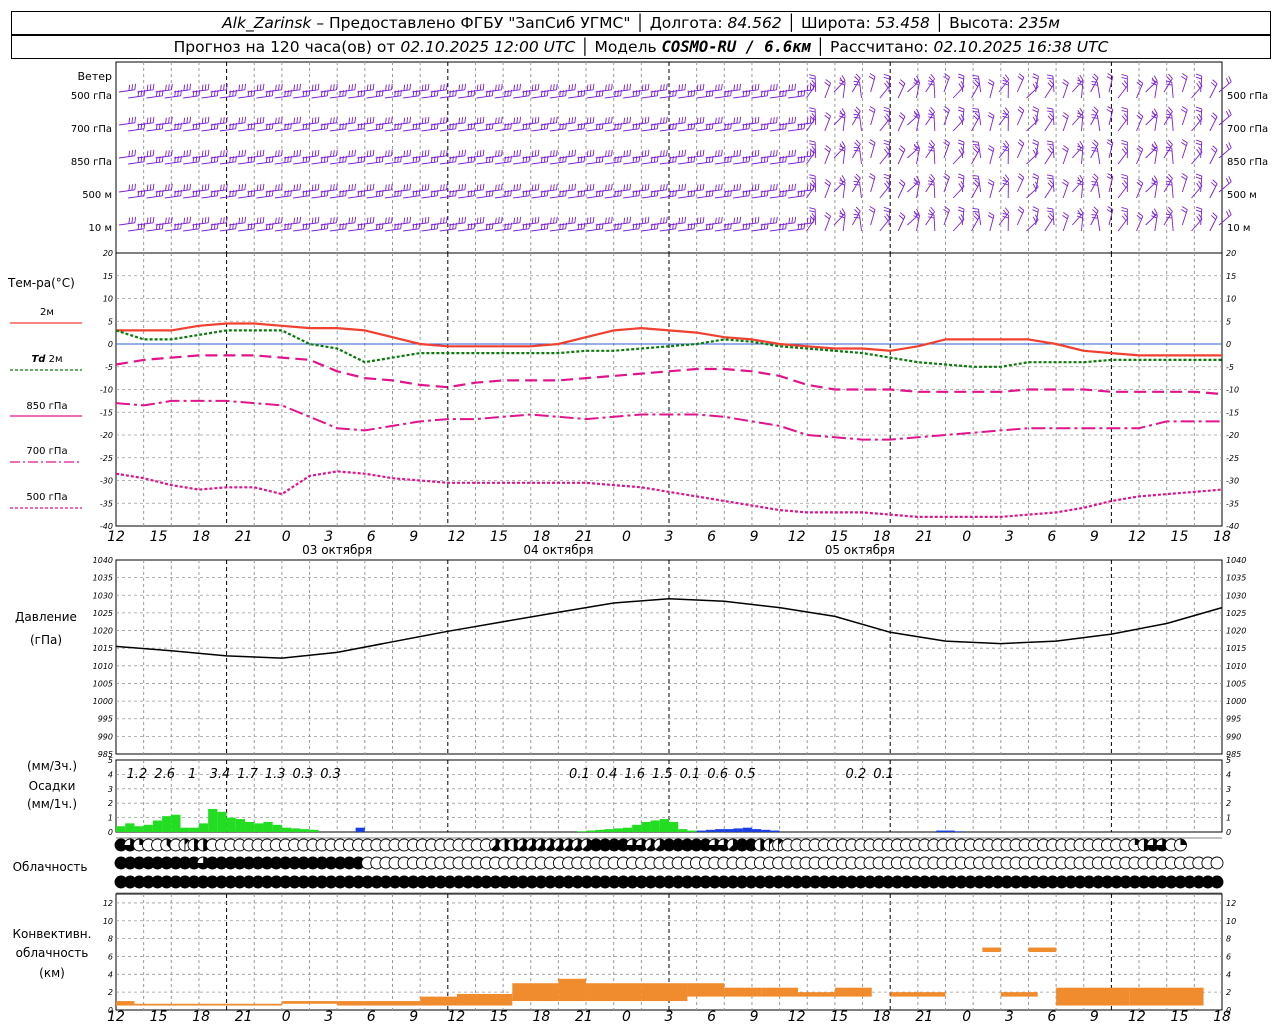  What do you see at coordinates (275, 774) in the screenshot?
I see `precip-3h-label: 1.3` at bounding box center [275, 774].